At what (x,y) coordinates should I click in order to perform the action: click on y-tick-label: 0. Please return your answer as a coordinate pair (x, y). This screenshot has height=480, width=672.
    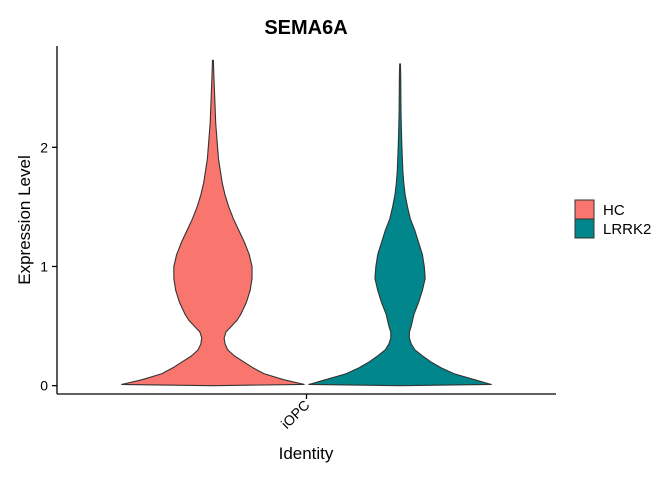
    Looking at the image, I should click on (44, 386).